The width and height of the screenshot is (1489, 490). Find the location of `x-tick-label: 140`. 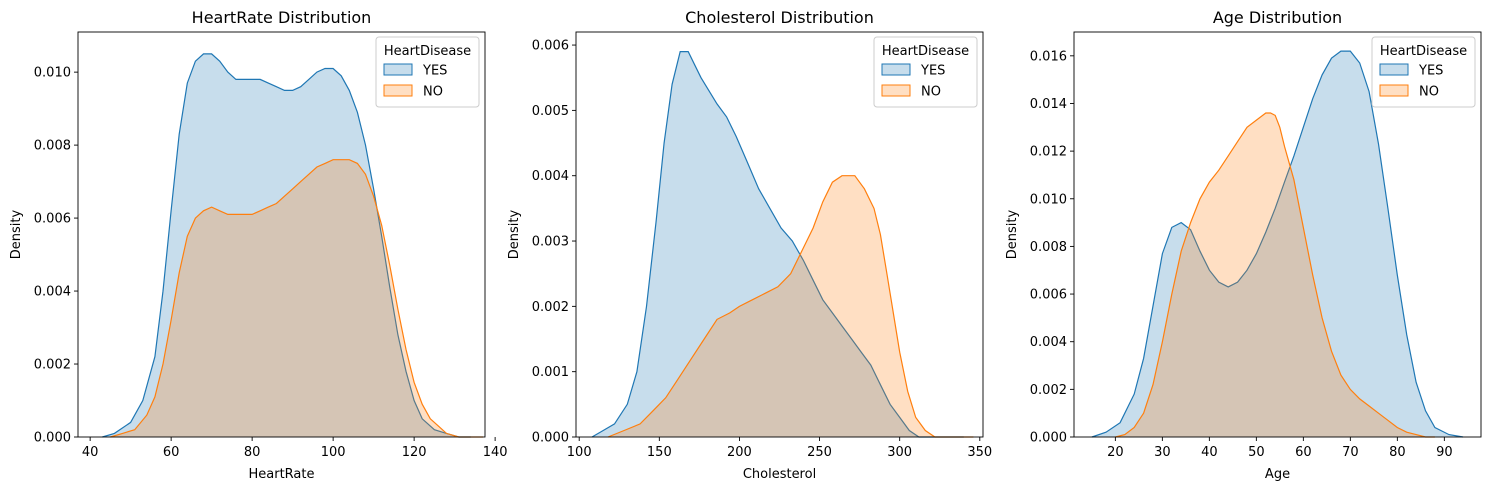

x-tick-label: 140 is located at coordinates (495, 452).